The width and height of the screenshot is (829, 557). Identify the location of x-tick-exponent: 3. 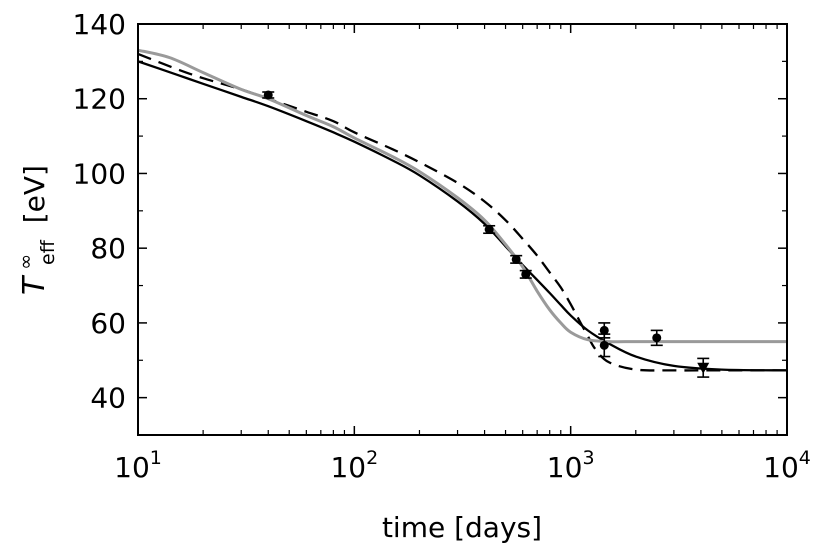
(588, 458).